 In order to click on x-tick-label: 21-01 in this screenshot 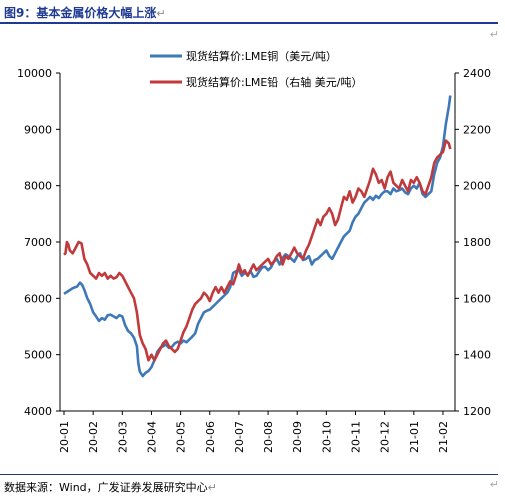, I will do `click(414, 437)`.